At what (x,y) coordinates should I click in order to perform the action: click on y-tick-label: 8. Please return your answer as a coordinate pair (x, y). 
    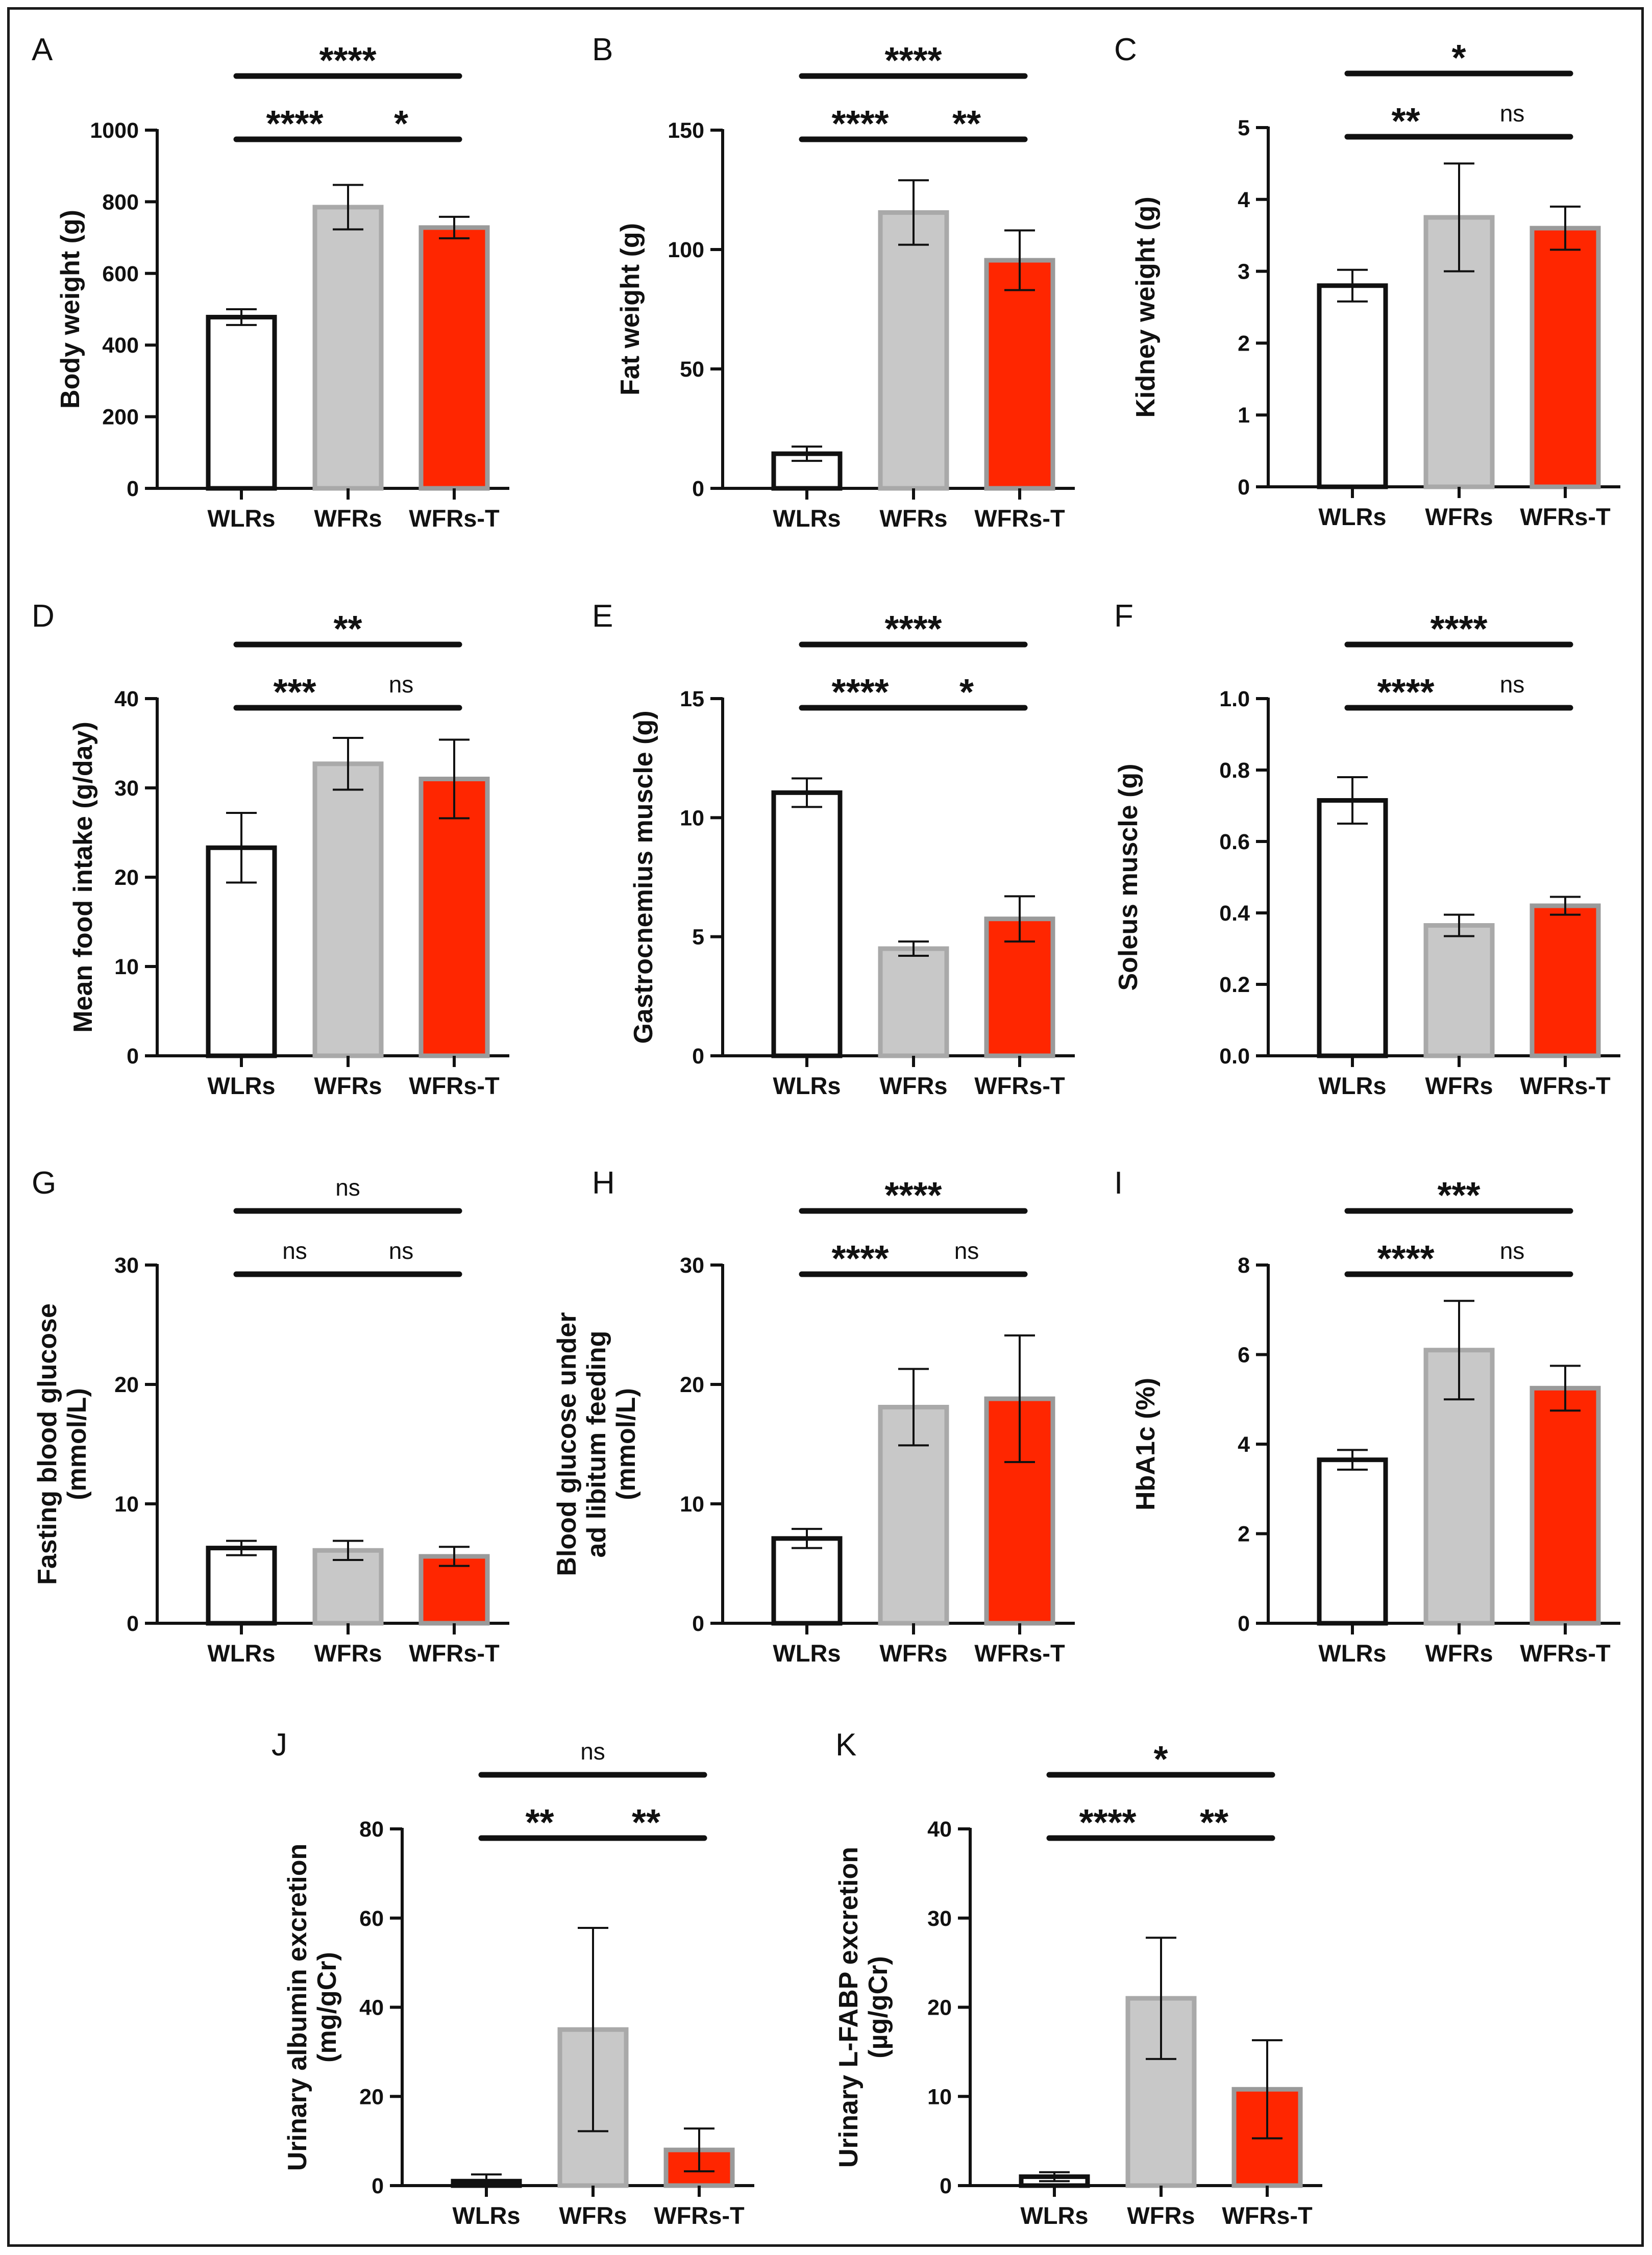
    Looking at the image, I should click on (1244, 1265).